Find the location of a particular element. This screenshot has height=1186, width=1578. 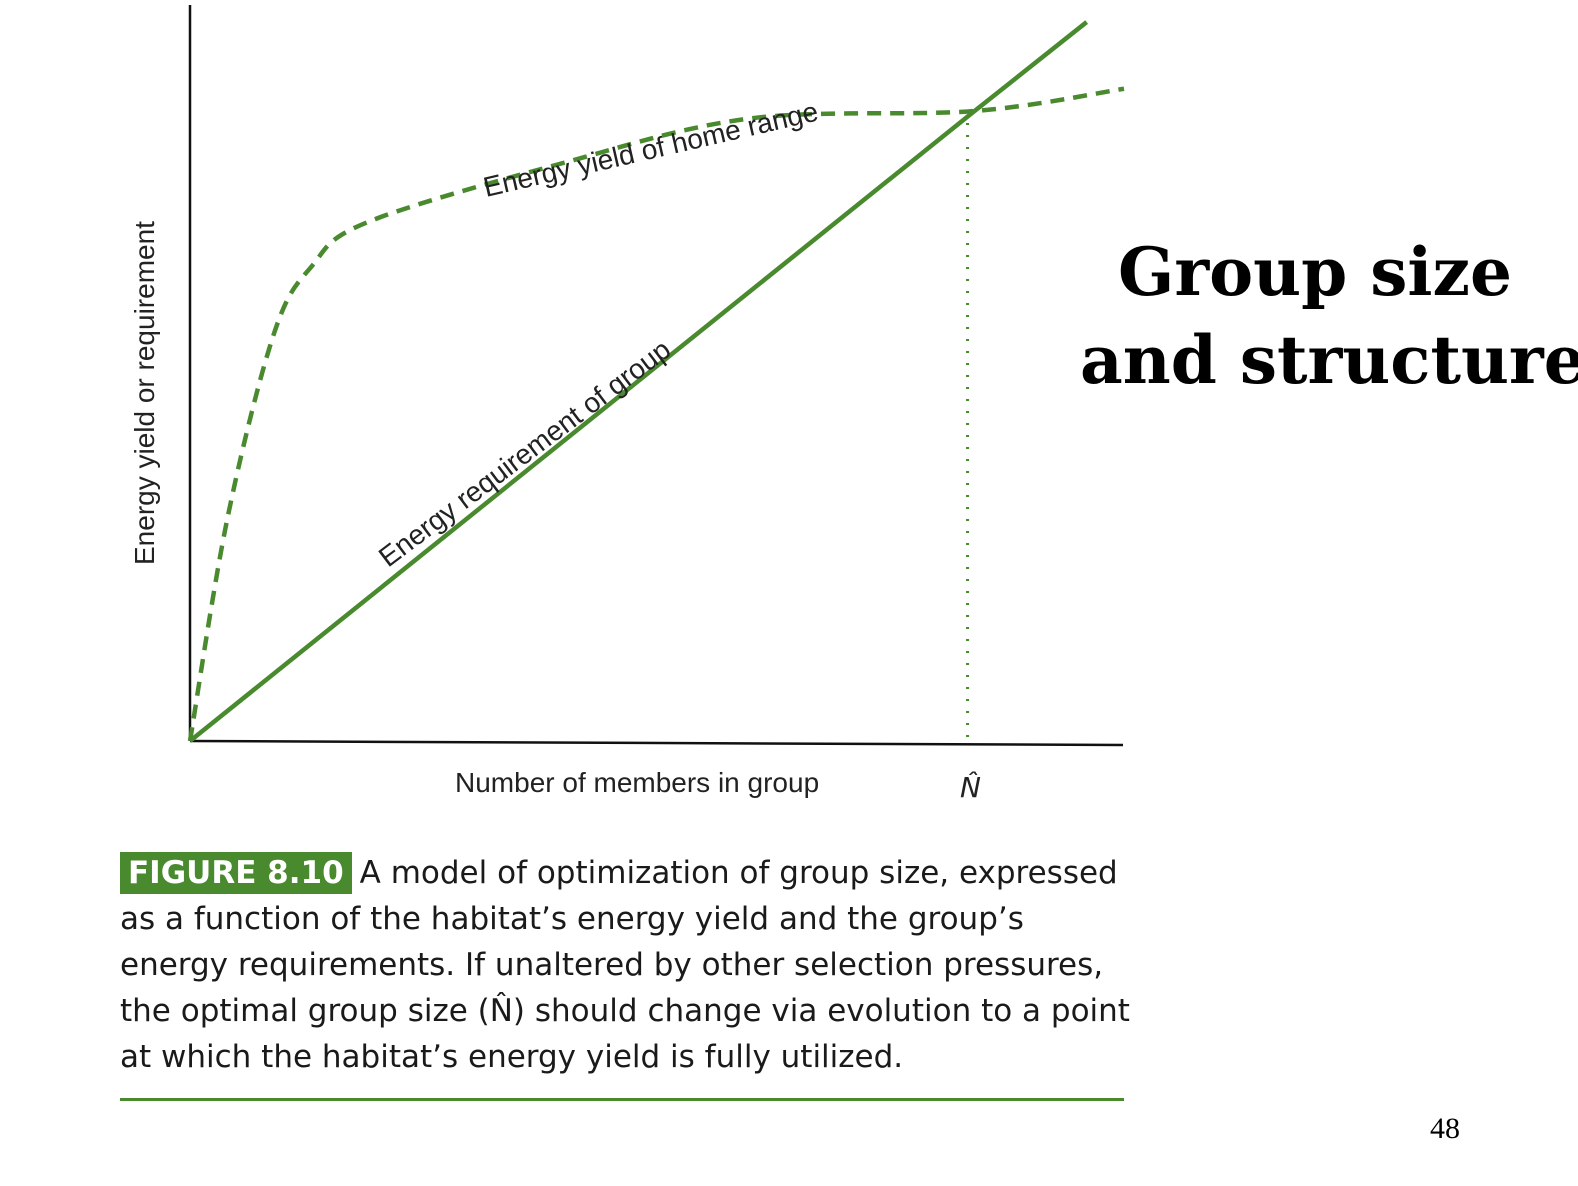

slide-title: Group size and structure is located at coordinates (1329, 316).